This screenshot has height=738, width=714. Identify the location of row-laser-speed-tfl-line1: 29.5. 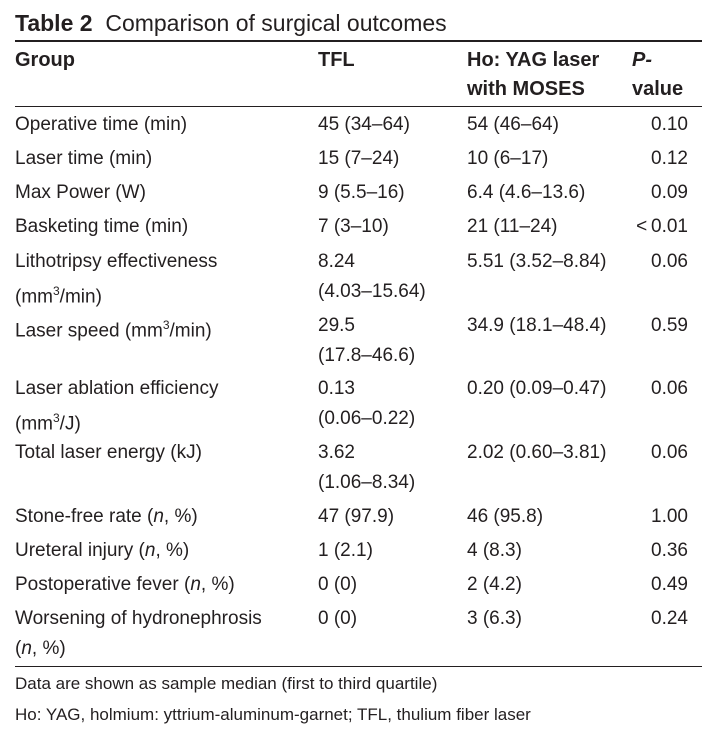
(336, 325).